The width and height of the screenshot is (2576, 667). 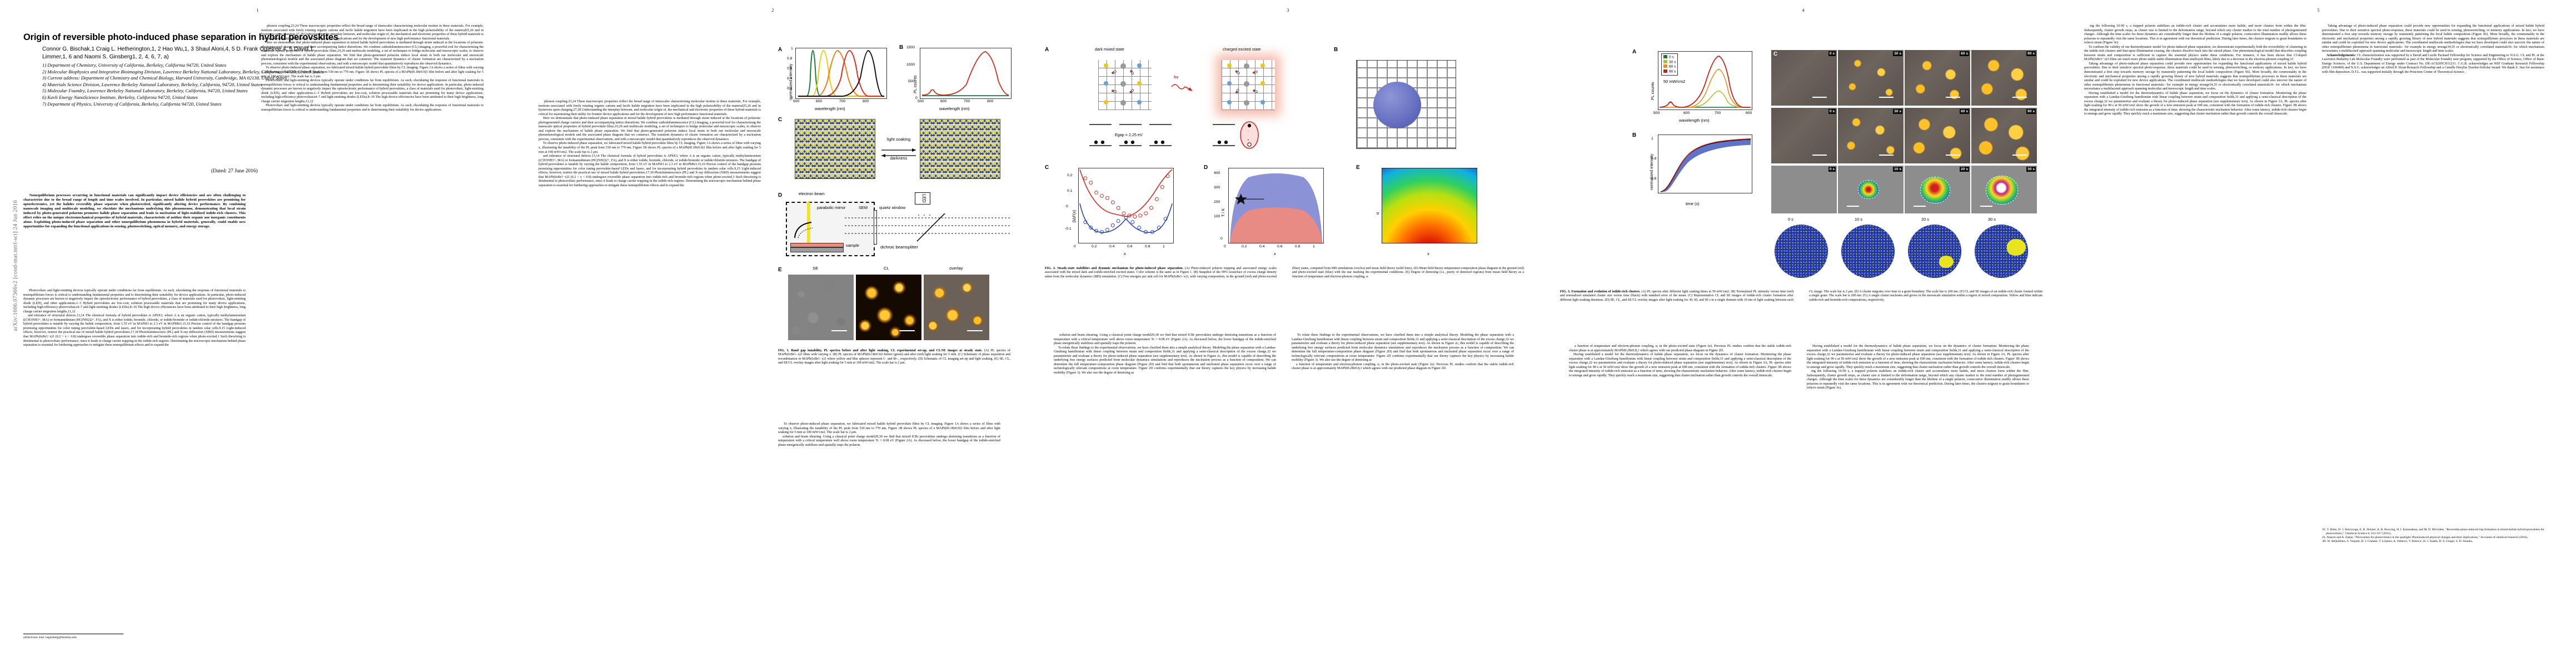 I want to click on figure3-panel-B-label: B, so click(x=1634, y=135).